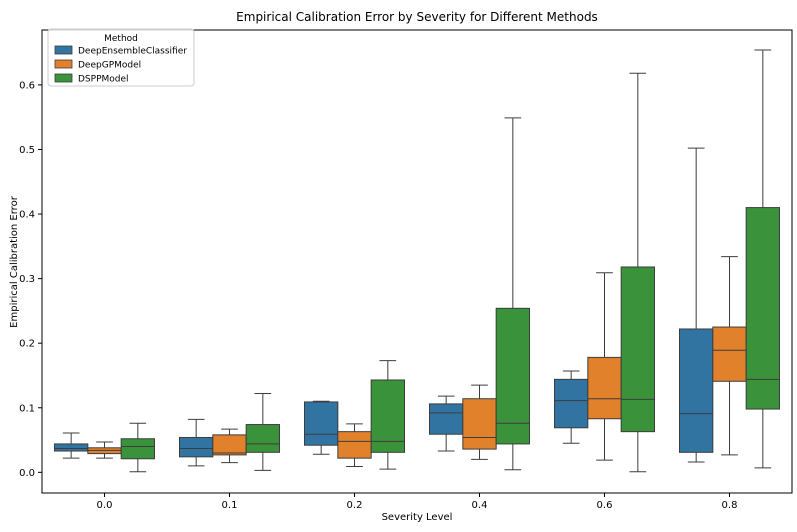  What do you see at coordinates (27, 408) in the screenshot?
I see `y-tick-label: 0.1` at bounding box center [27, 408].